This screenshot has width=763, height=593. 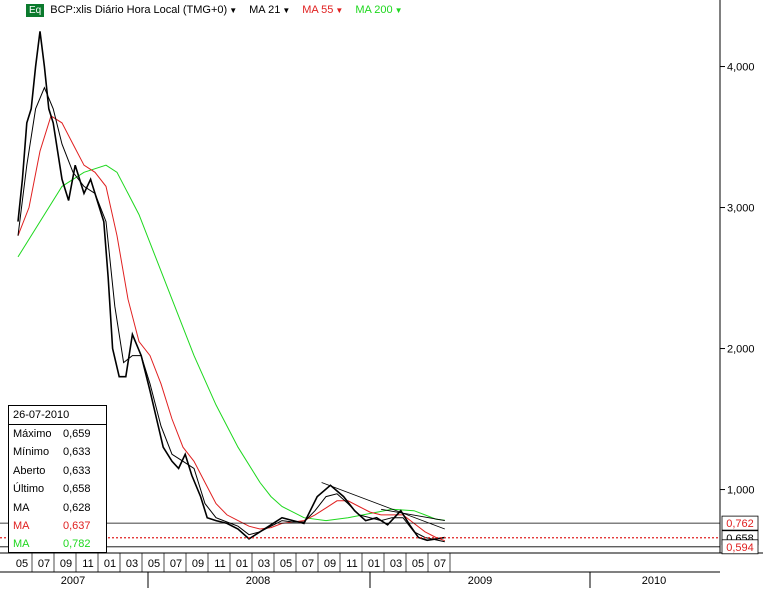 What do you see at coordinates (57, 434) in the screenshot?
I see `info-row: Máximo 0,659` at bounding box center [57, 434].